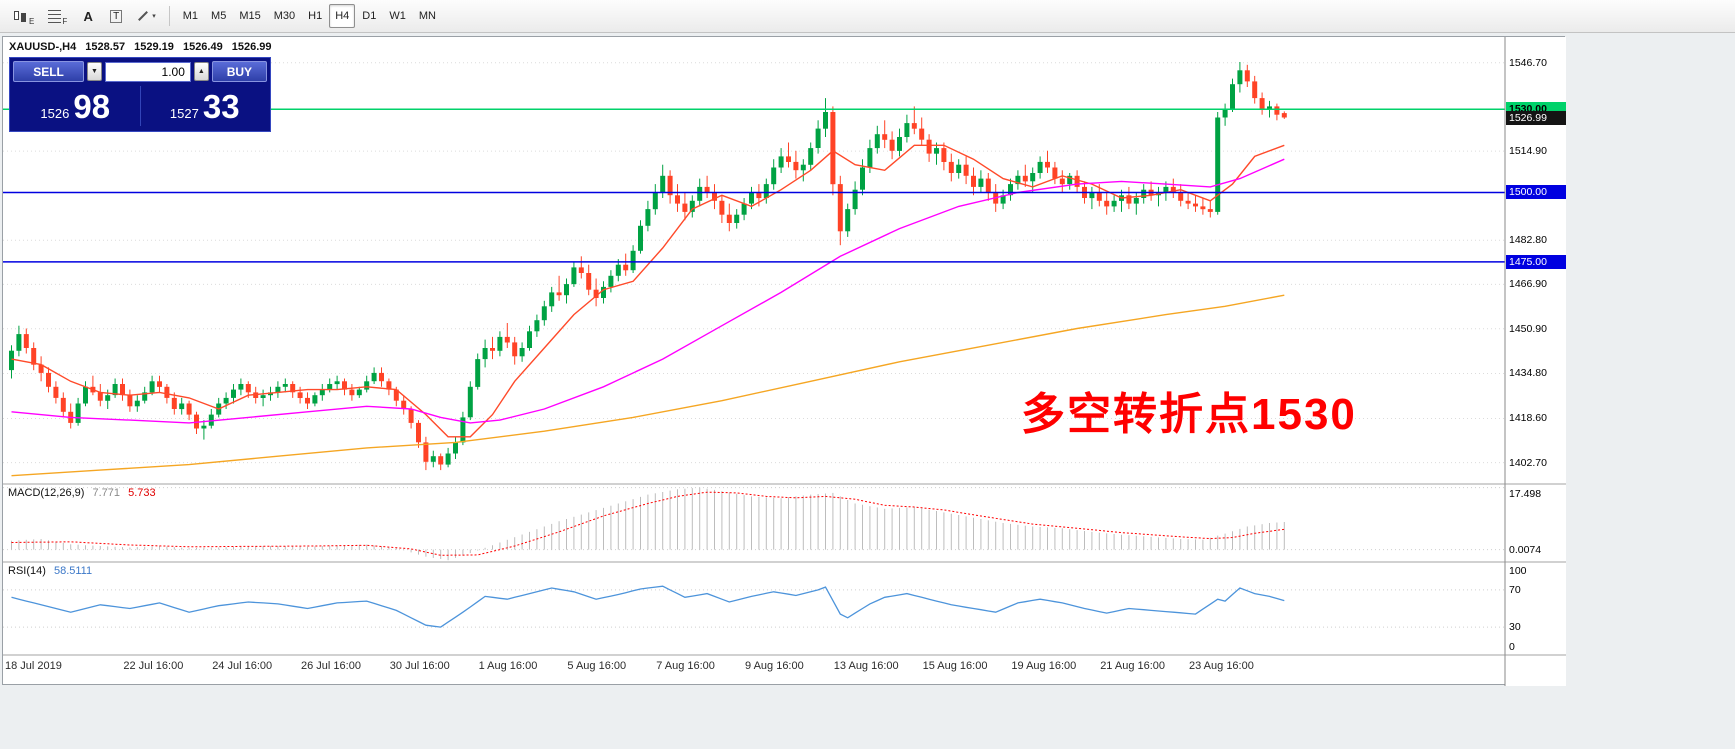  I want to click on triangle-down-icon: ▼, so click(94, 71).